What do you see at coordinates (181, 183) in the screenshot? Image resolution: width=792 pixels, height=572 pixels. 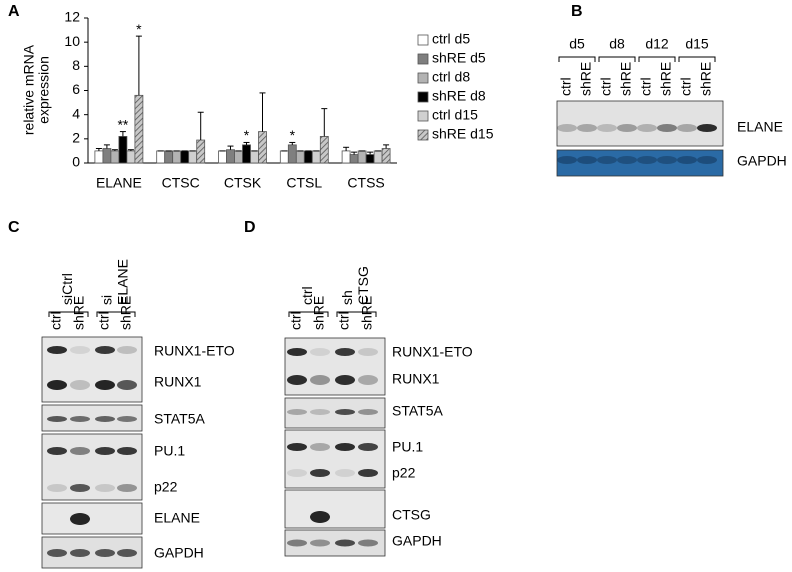 I see `x-tick-label: CTSC` at bounding box center [181, 183].